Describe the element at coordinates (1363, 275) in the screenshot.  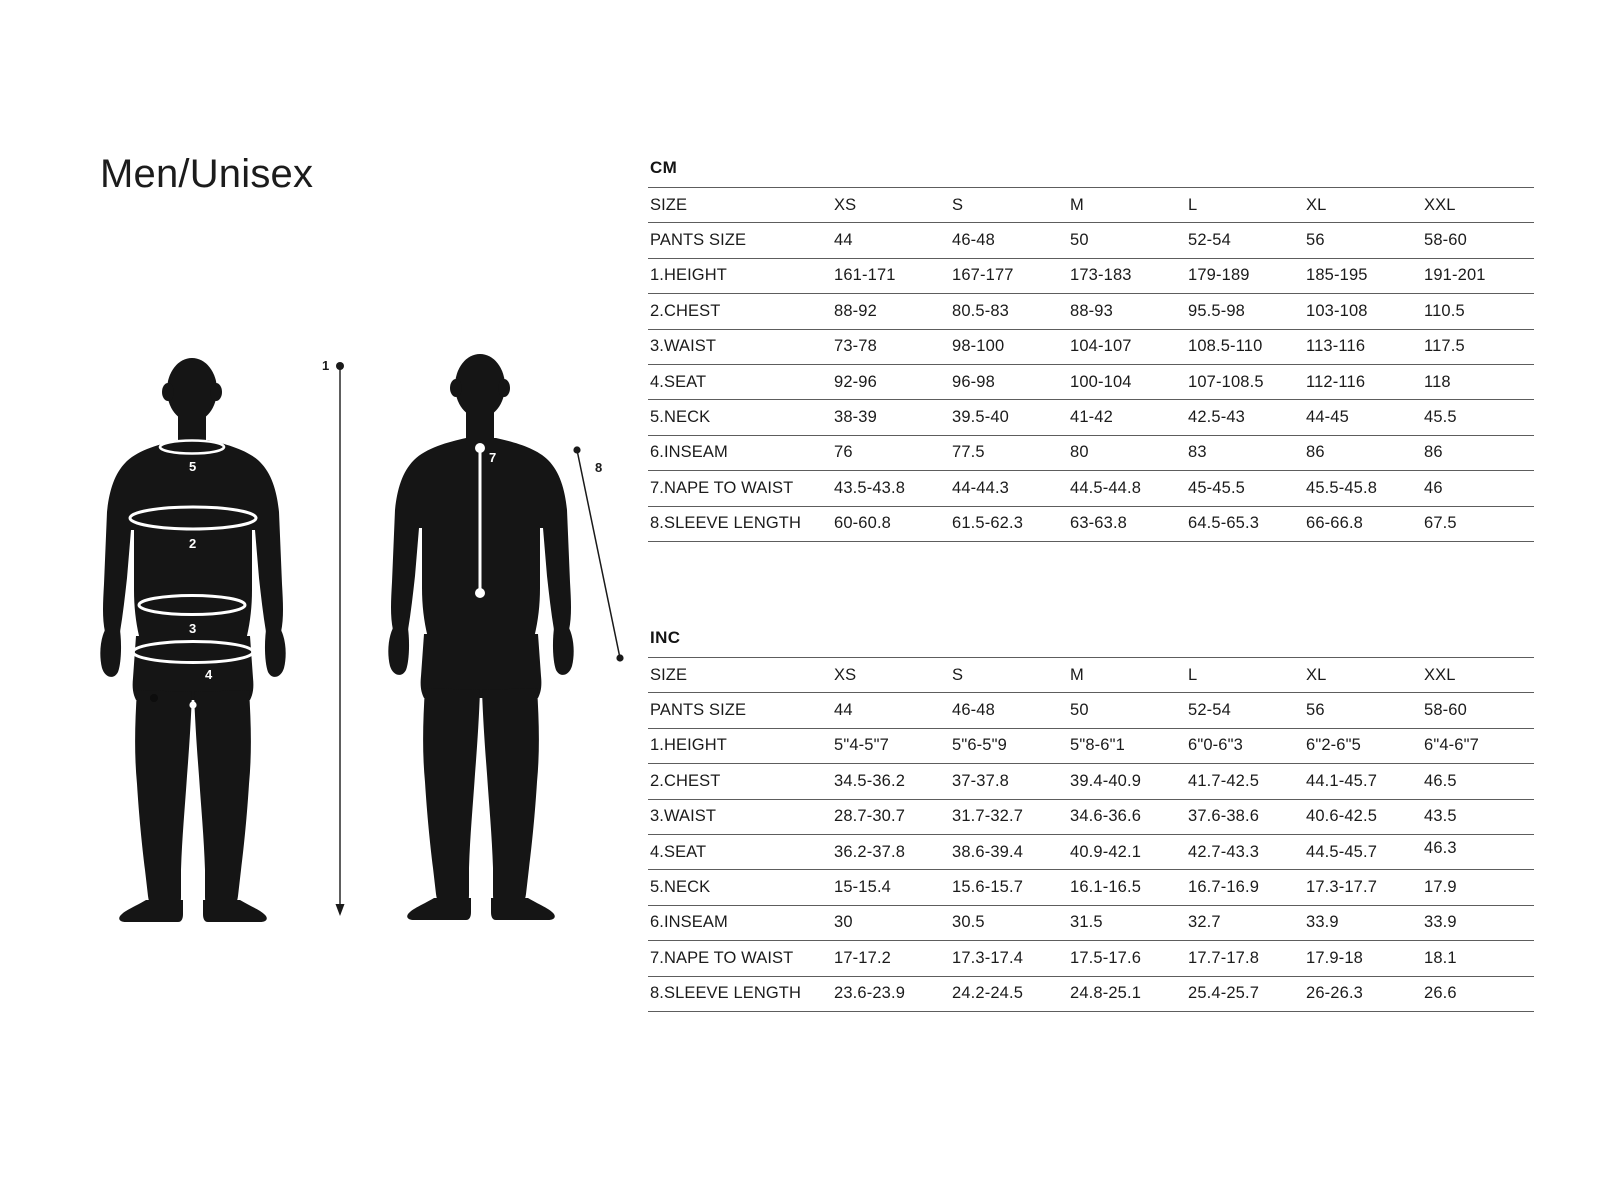
I see `cell-xl: 185-195` at that location.